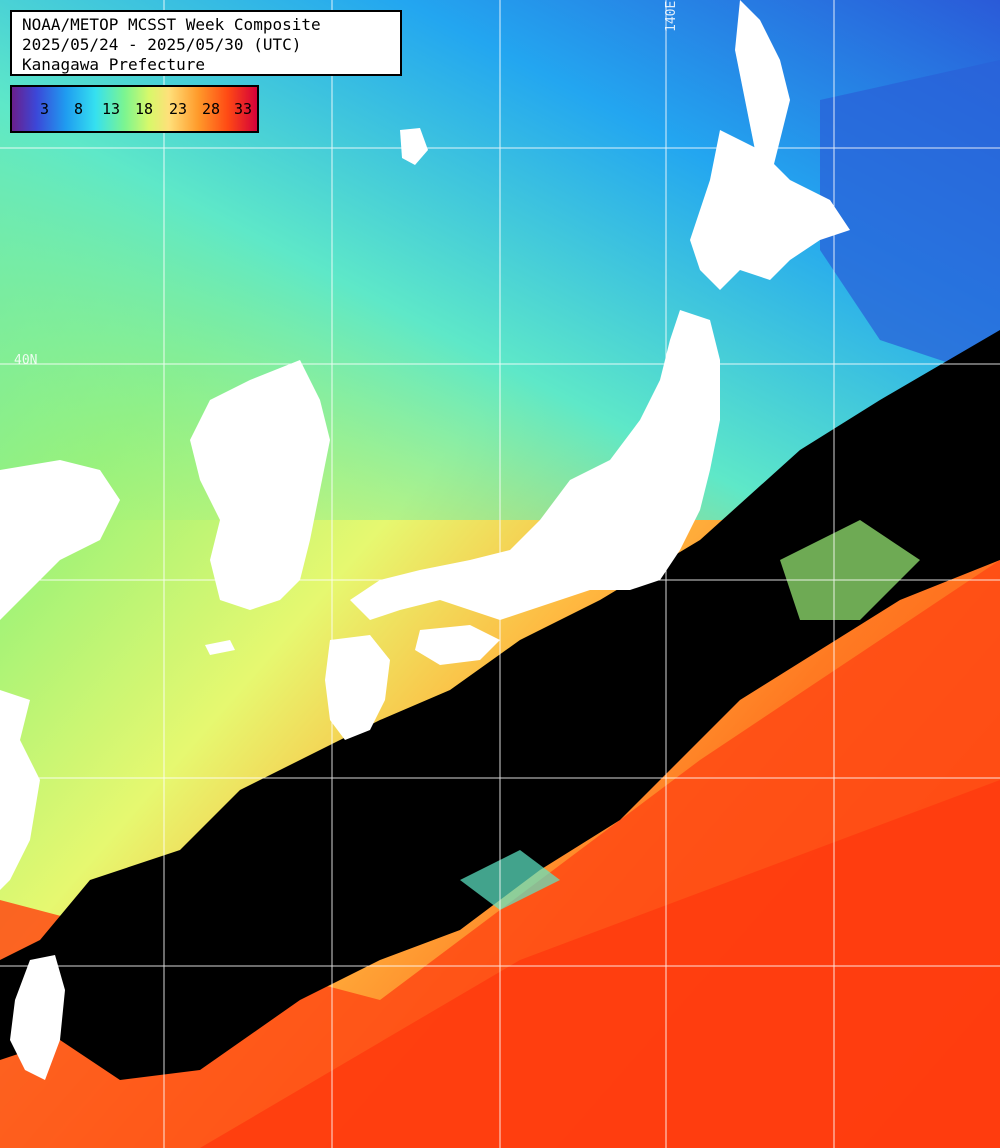 The height and width of the screenshot is (1148, 1000). Describe the element at coordinates (357, 687) in the screenshot. I see `land-kyushu` at that location.